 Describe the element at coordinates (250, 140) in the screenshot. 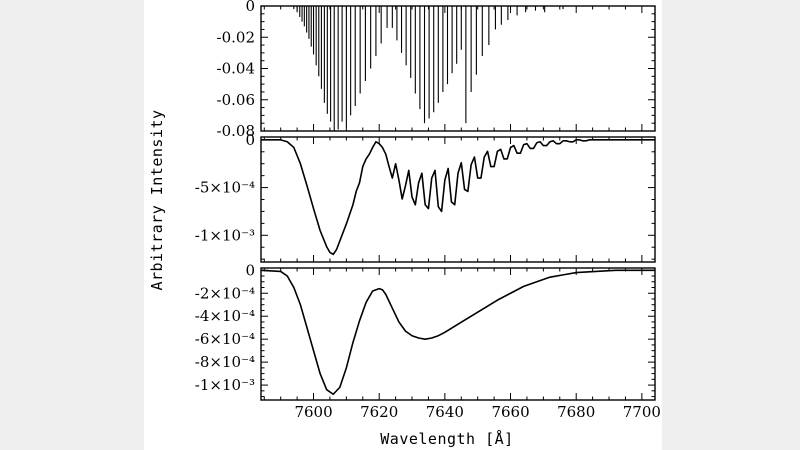

I see `middle-ytick-label: 0` at that location.